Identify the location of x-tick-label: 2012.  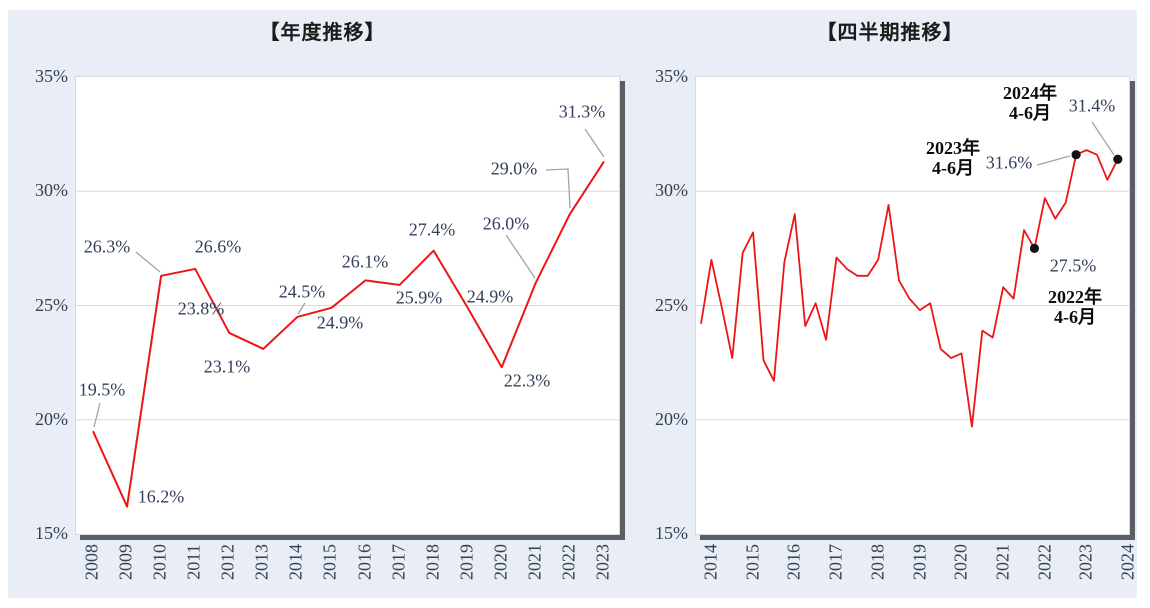
(227, 562).